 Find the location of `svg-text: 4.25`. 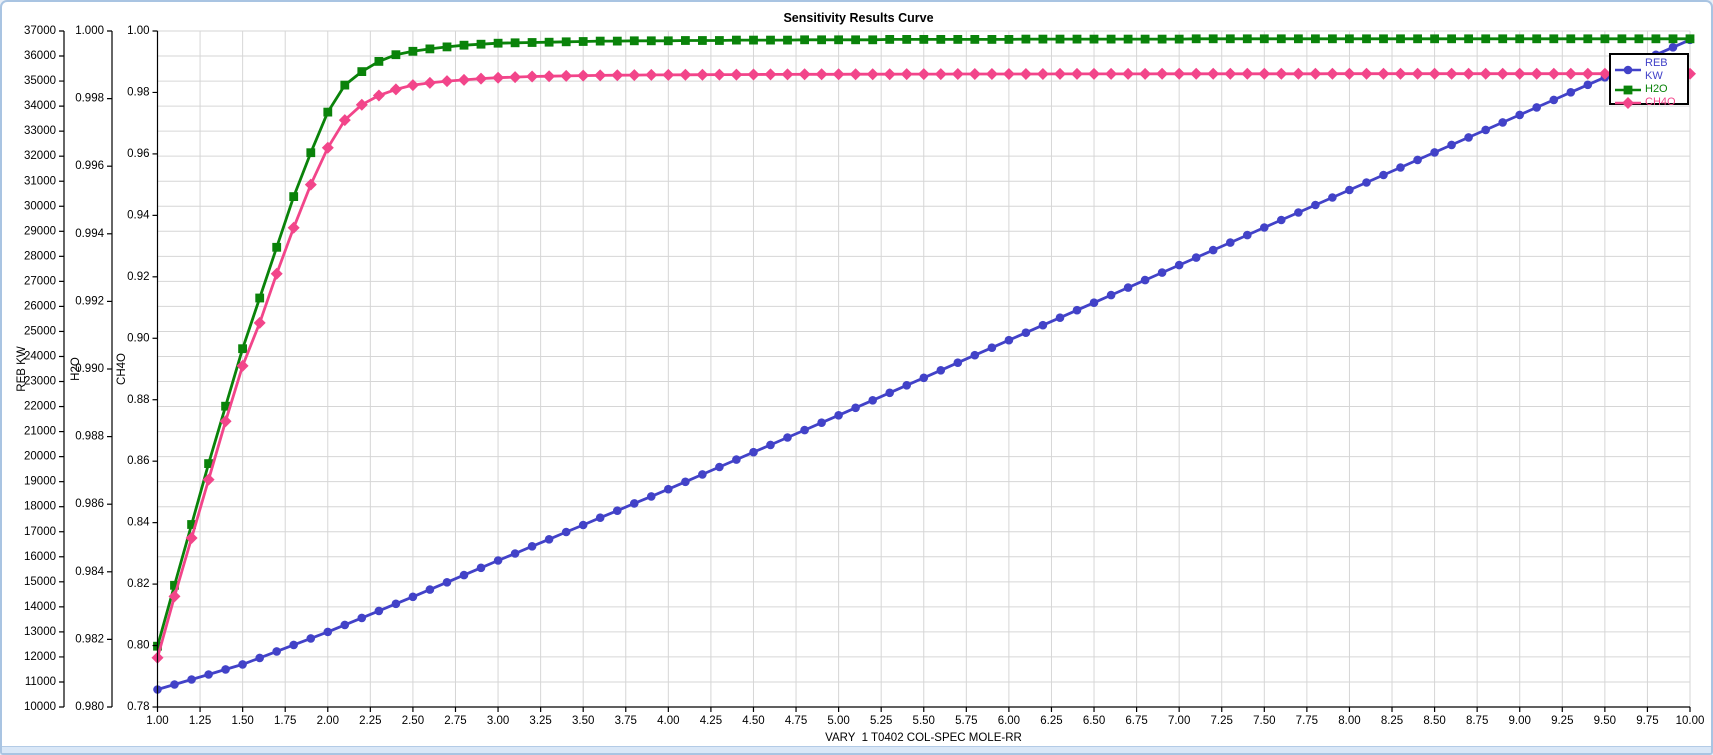

svg-text: 4.25 is located at coordinates (711, 721).